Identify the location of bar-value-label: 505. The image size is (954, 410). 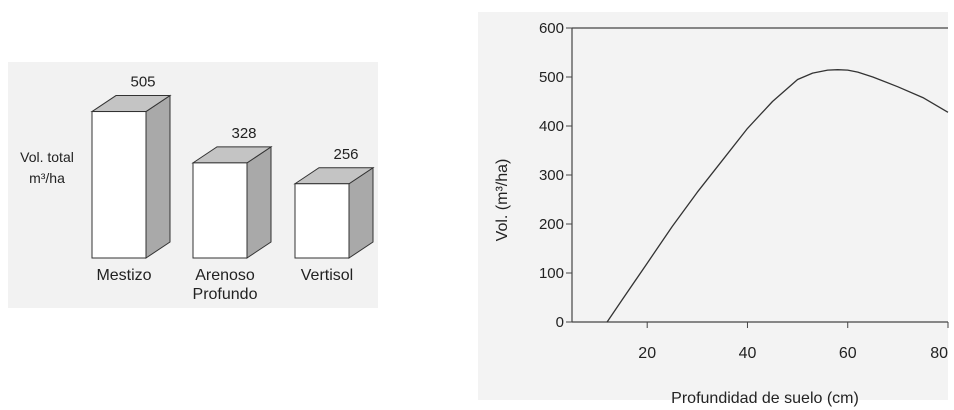
(142, 82).